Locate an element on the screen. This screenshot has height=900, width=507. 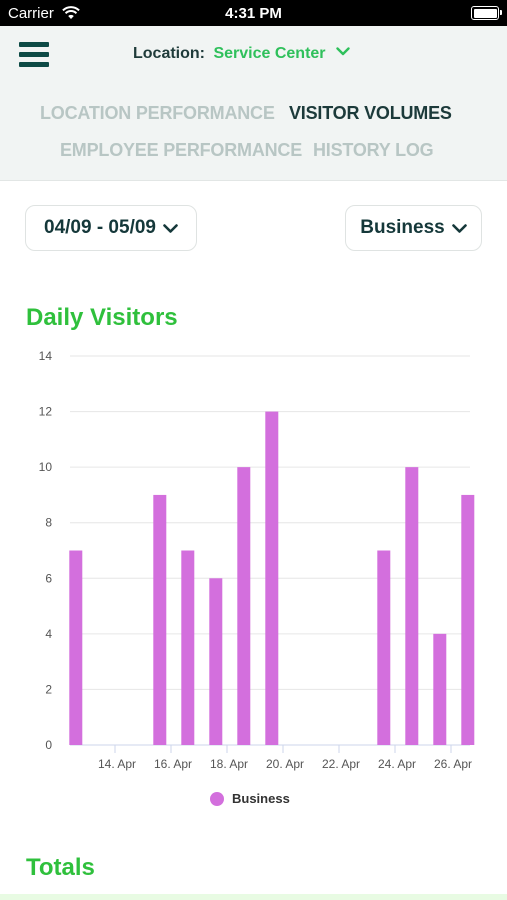
location-selector: Location: Service Center is located at coordinates (241, 54).